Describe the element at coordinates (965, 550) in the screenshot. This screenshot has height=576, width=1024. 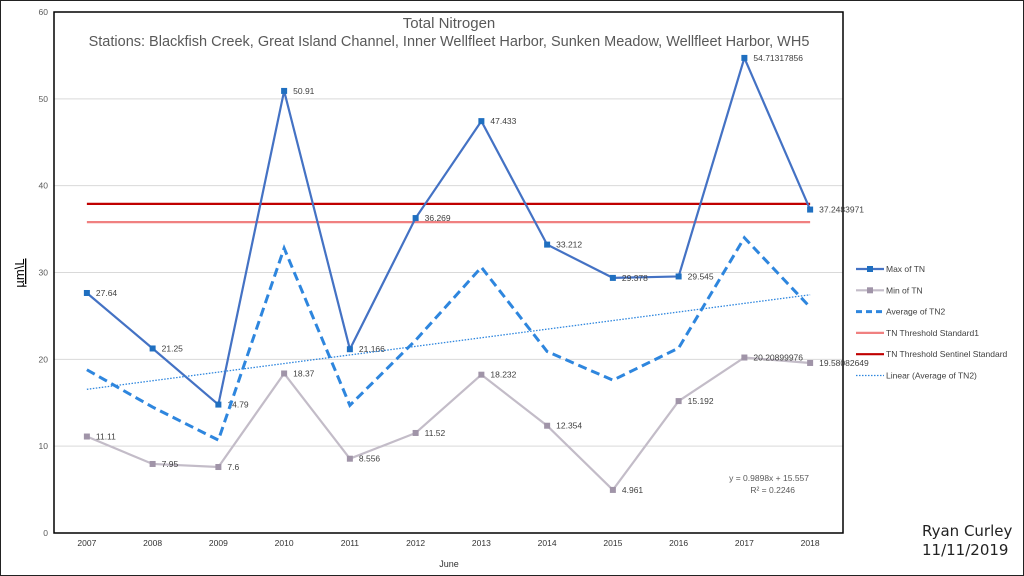
I see `author-date: 11/11/2019` at that location.